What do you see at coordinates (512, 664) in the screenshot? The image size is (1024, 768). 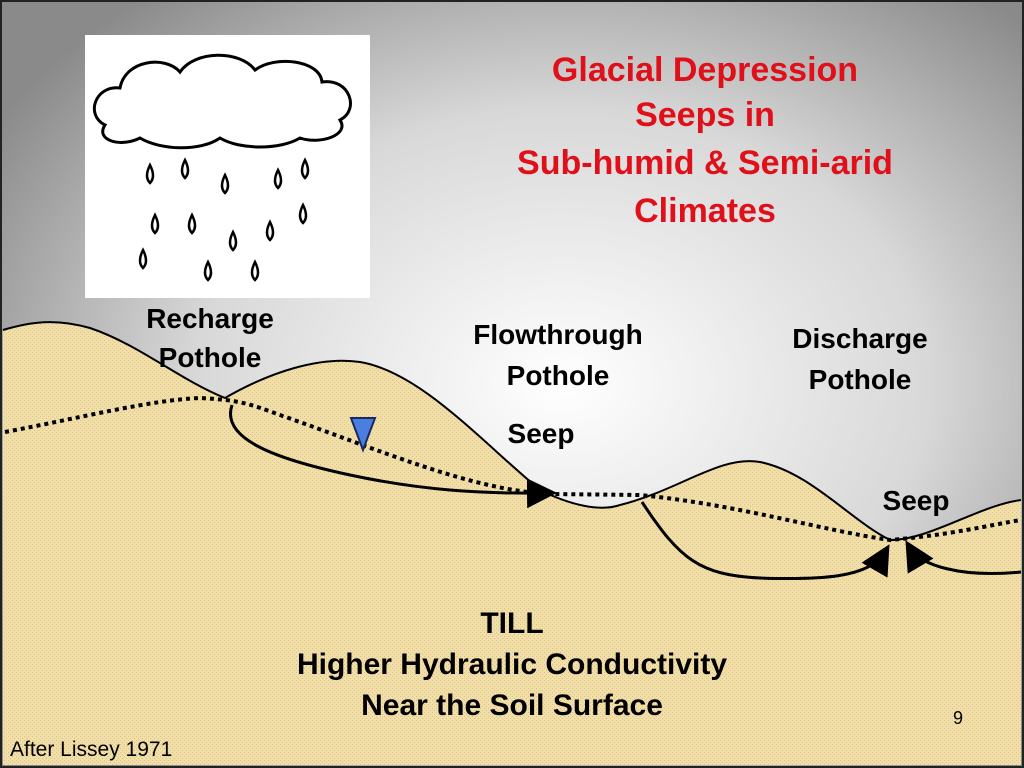 I see `till-text: Higher Hydraulic Conductivity` at bounding box center [512, 664].